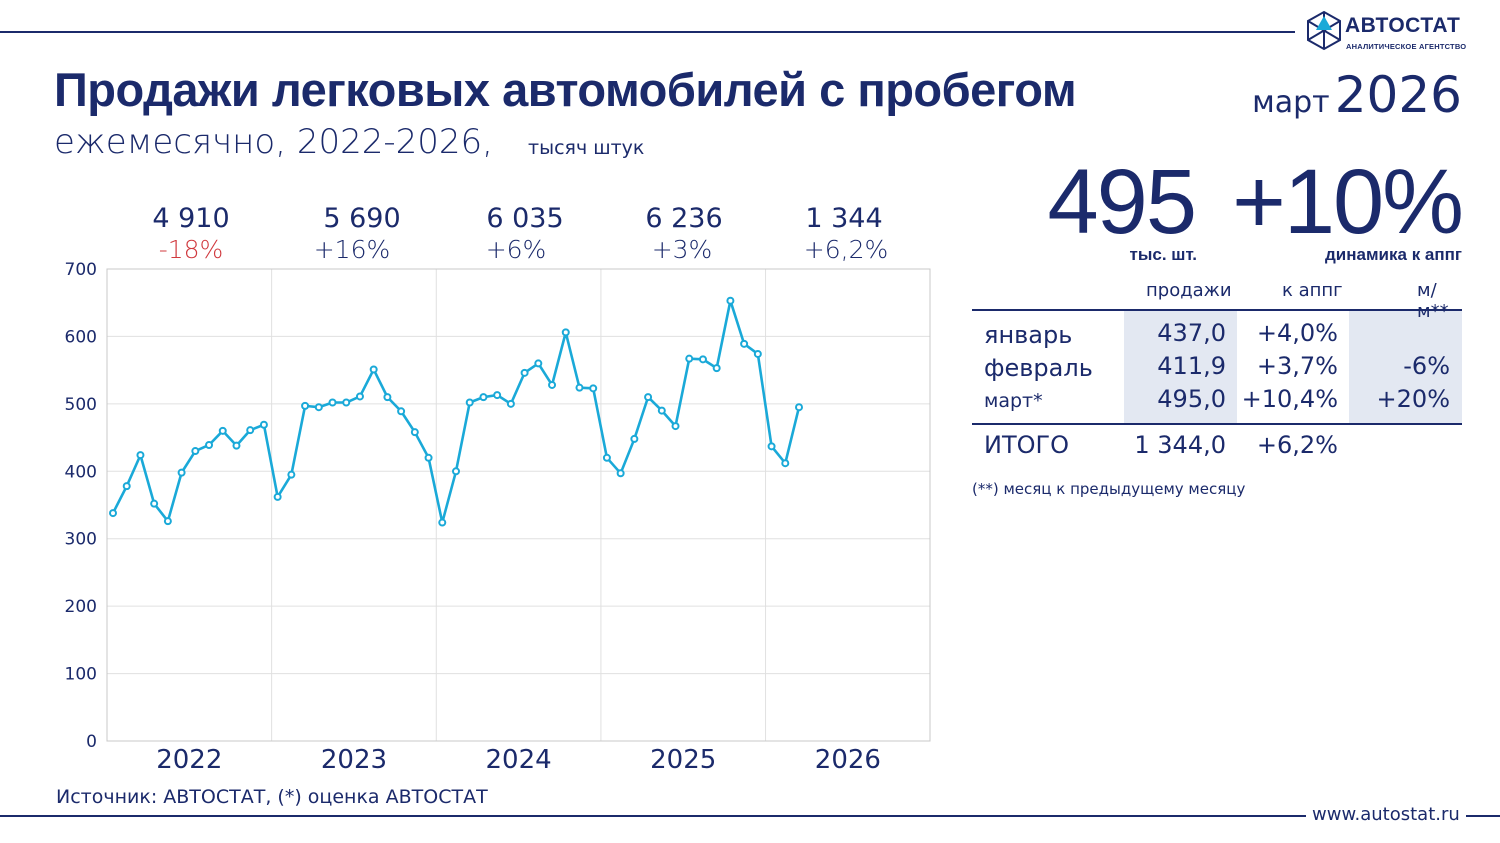 This screenshot has height=843, width=1500. I want to click on period-month: март, so click(1291, 102).